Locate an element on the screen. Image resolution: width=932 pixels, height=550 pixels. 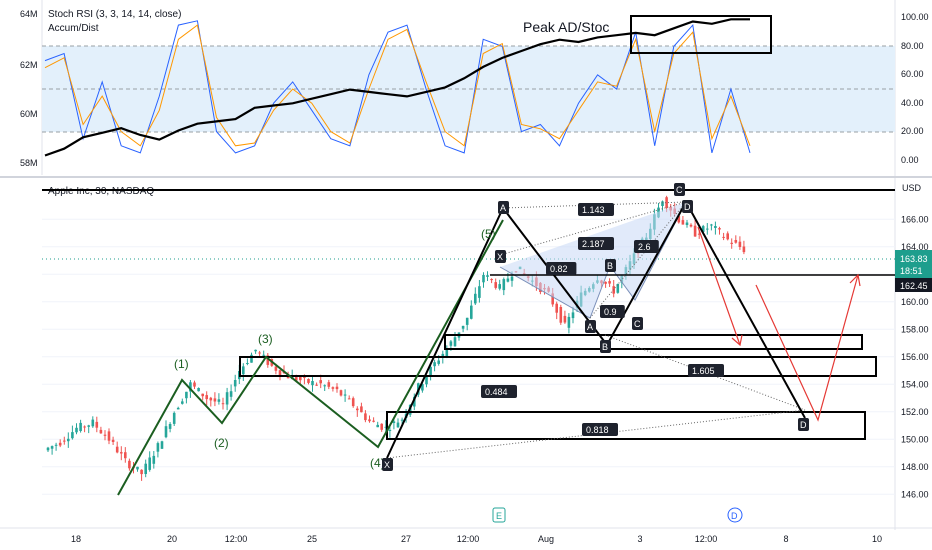
peak-highlight-box is located at coordinates (701, 34).